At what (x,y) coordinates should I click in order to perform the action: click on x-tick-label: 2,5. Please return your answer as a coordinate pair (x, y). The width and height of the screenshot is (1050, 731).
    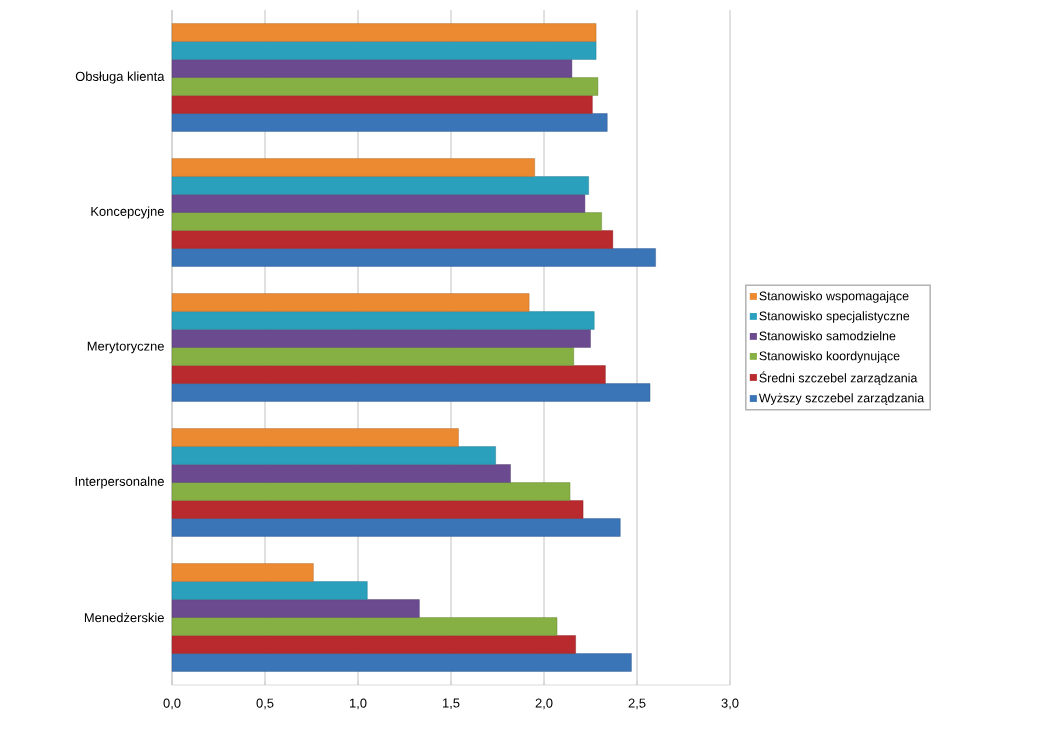
    Looking at the image, I should click on (637, 704).